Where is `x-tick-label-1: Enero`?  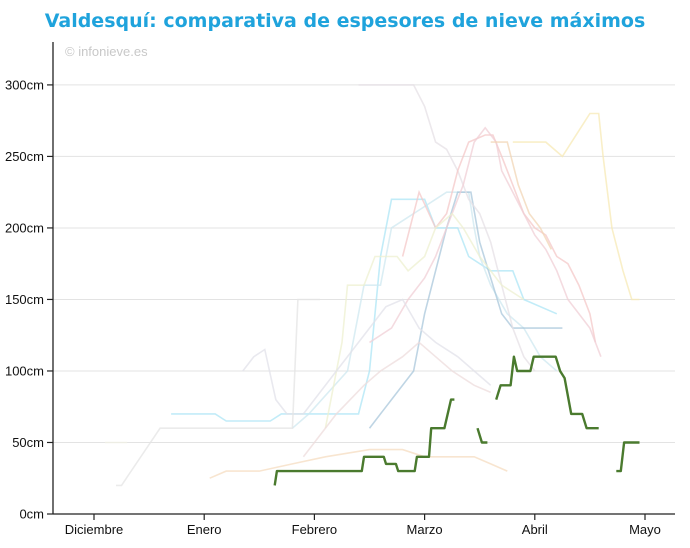 x-tick-label-1: Enero is located at coordinates (204, 529).